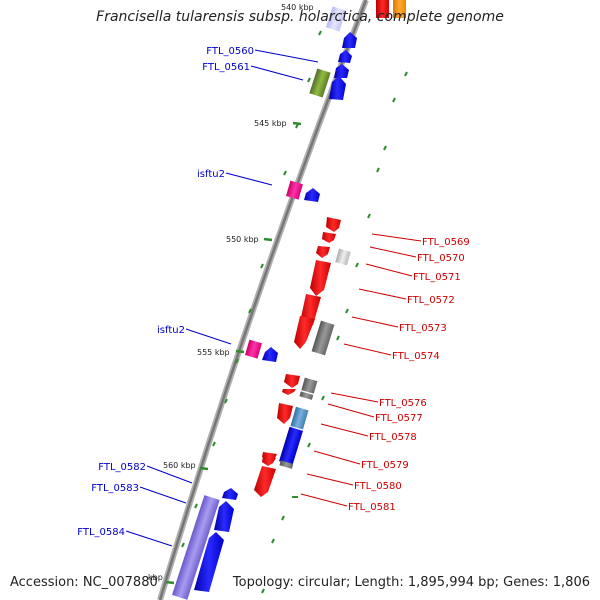 This screenshot has width=600, height=600. Describe the element at coordinates (289, 392) in the screenshot. I see `gene-ftl-0576b` at that location.